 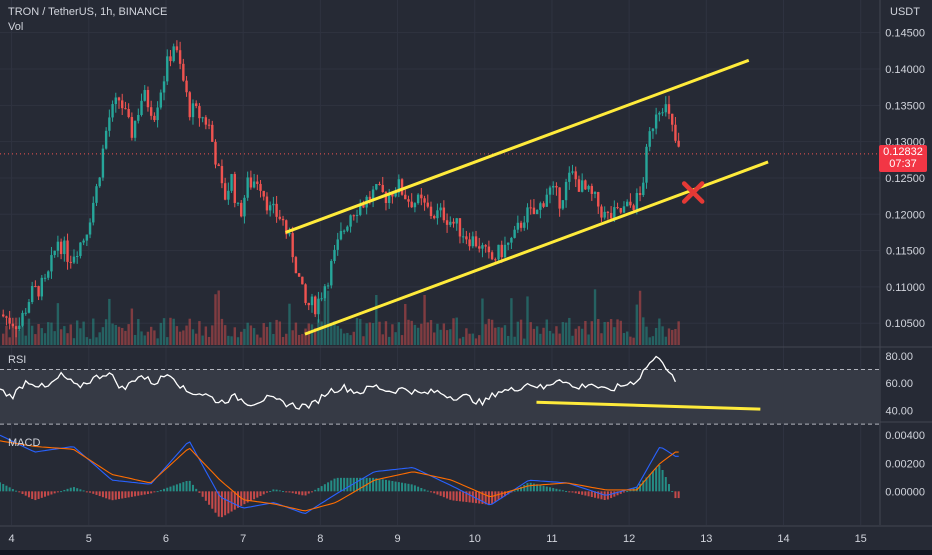 I want to click on price-badge-countdown: 07:37, so click(x=903, y=164).